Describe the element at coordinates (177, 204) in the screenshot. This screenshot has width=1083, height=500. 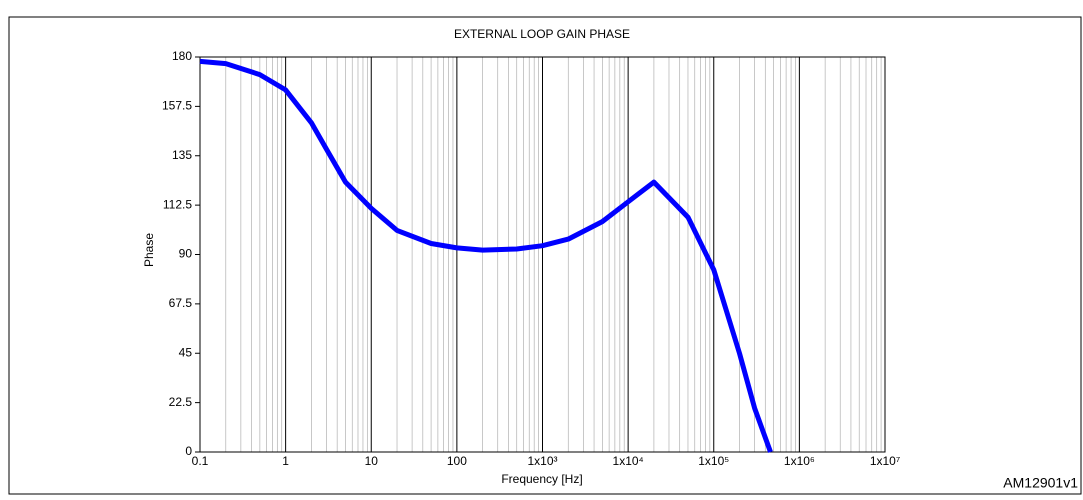
I see `y-tick-label: 112.5` at that location.